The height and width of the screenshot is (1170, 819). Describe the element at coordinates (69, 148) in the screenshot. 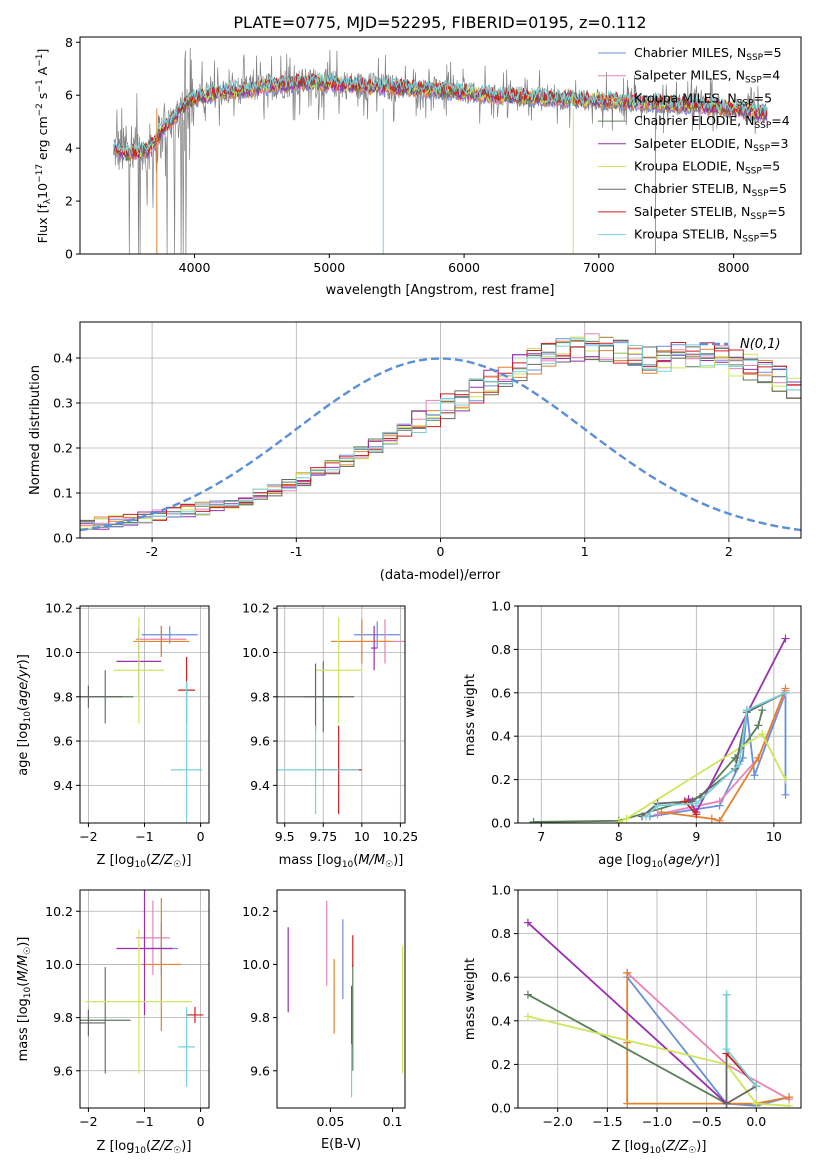

I see `spectrum-ytick-label: 4` at that location.